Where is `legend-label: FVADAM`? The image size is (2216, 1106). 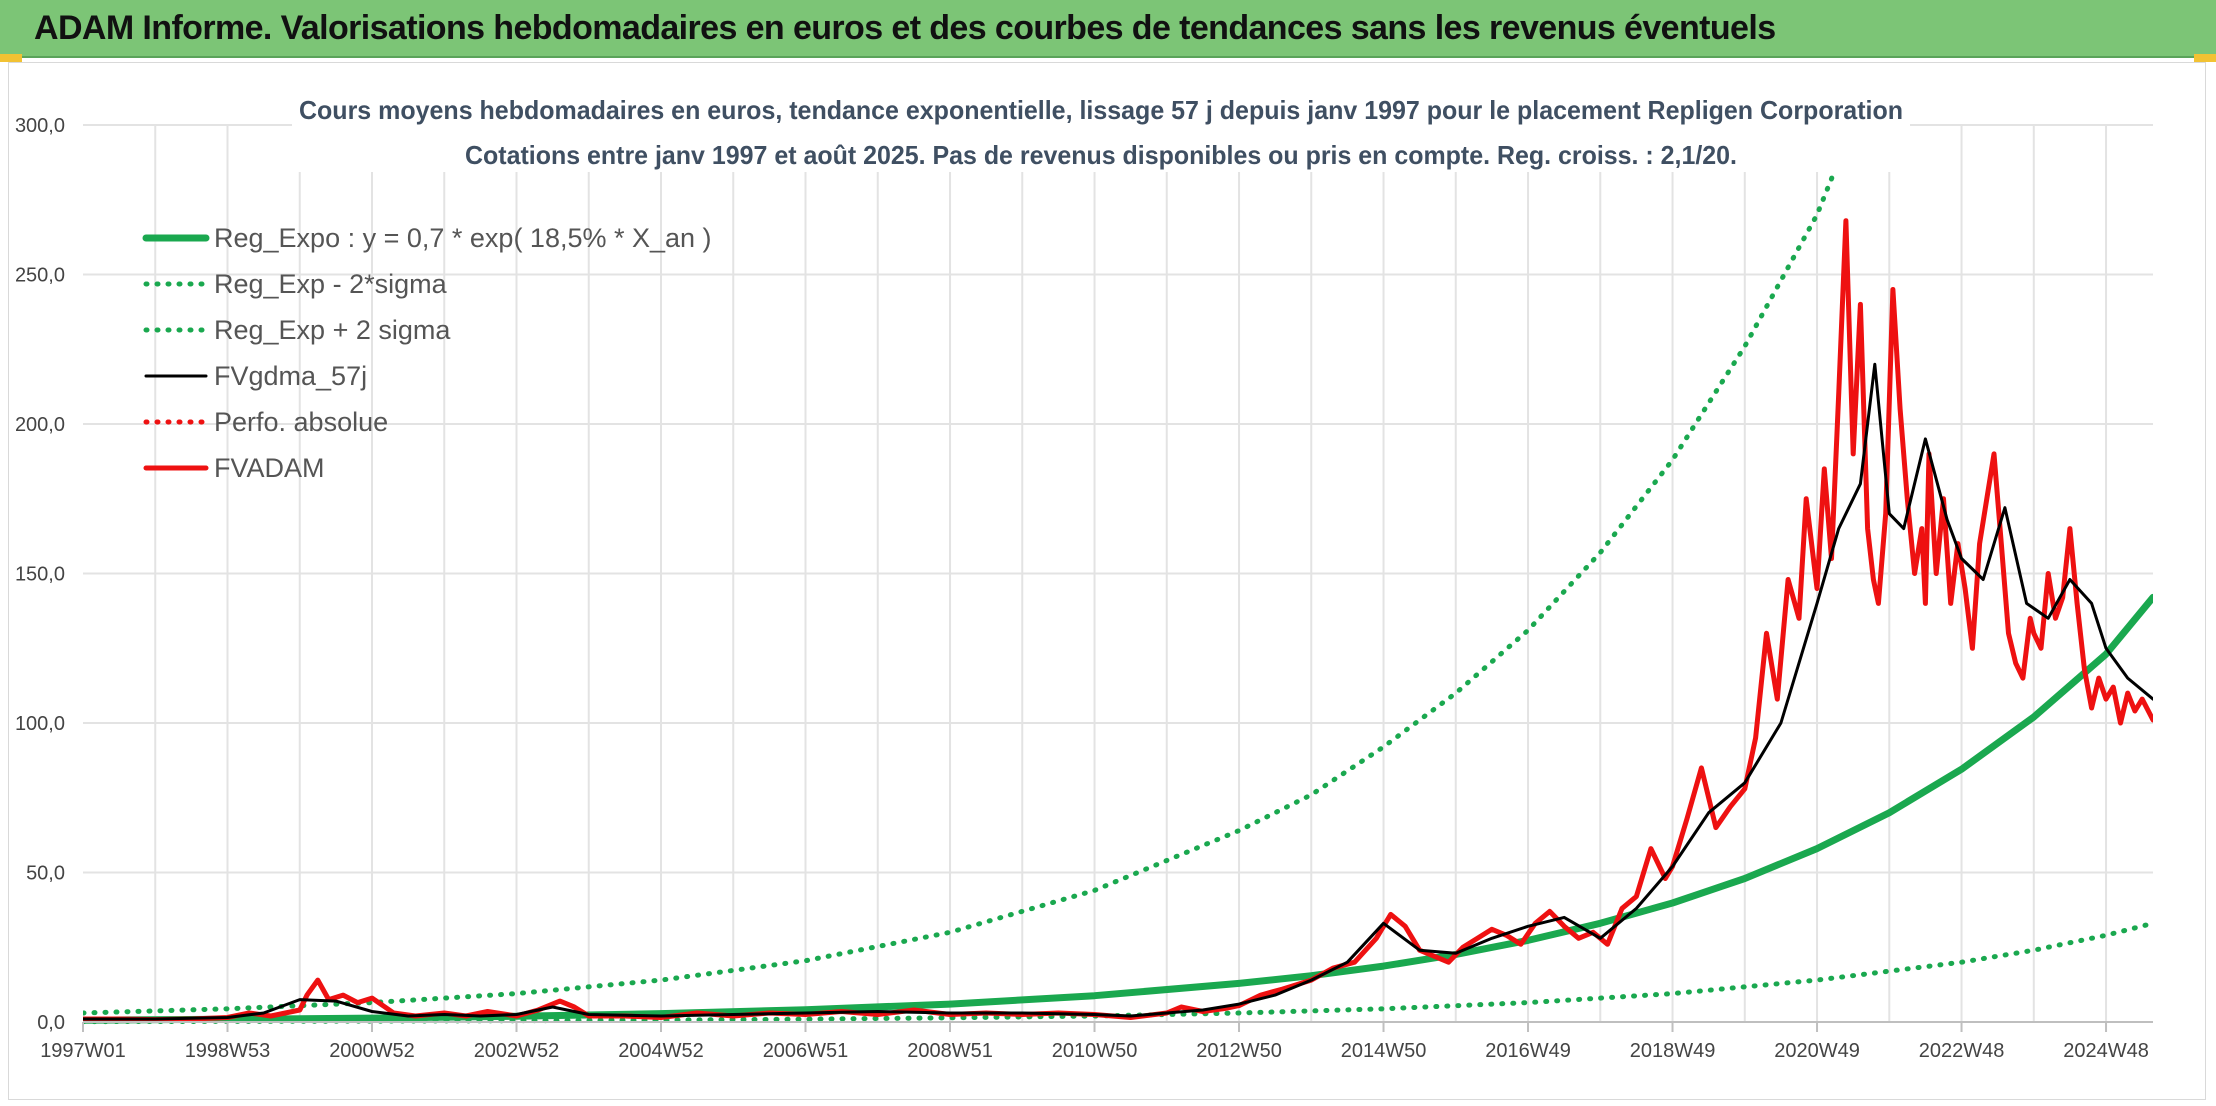 legend-label: FVADAM is located at coordinates (269, 468).